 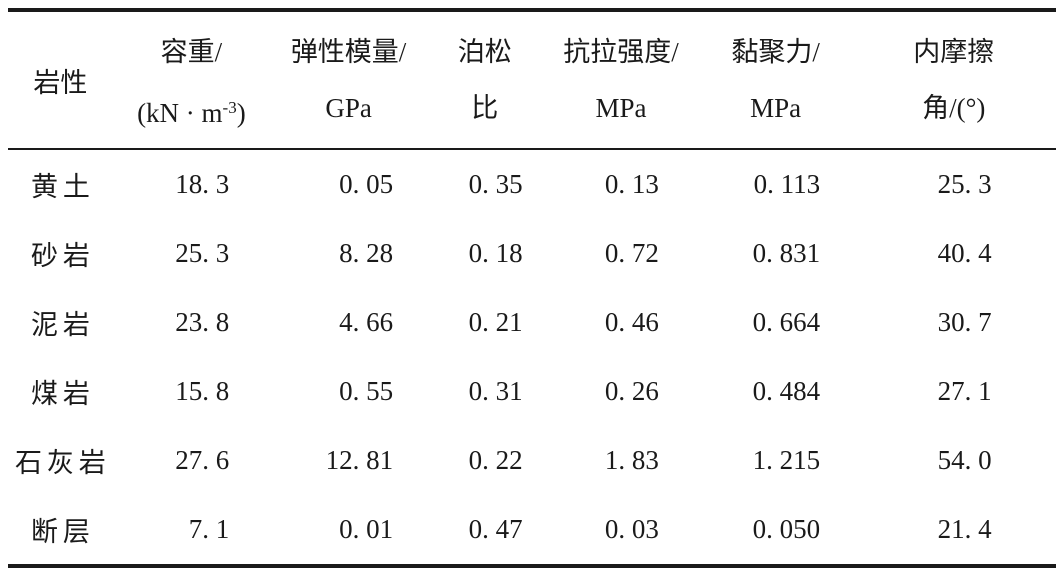 What do you see at coordinates (191, 52) in the screenshot?
I see `column-header-label: 容重/` at bounding box center [191, 52].